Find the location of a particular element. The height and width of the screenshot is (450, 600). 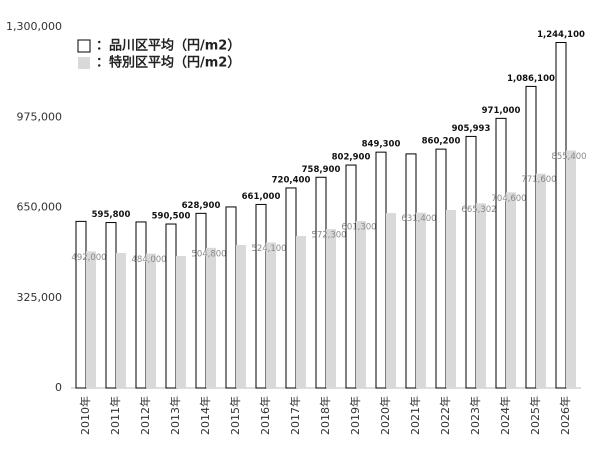

value-label: 1,244,100 is located at coordinates (561, 35).